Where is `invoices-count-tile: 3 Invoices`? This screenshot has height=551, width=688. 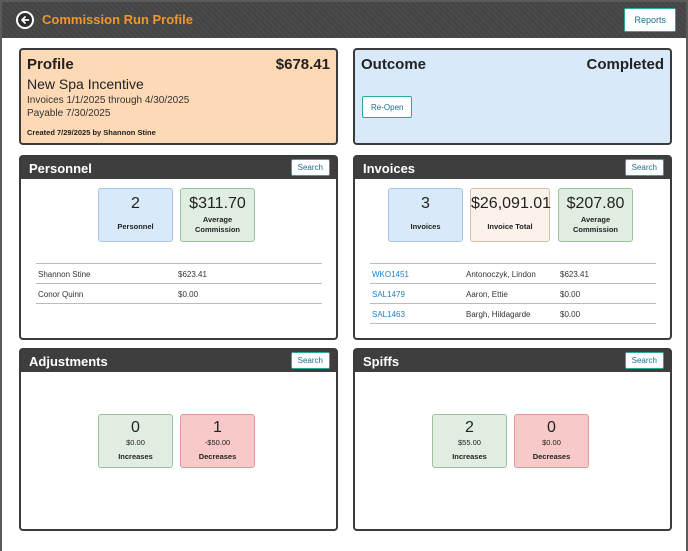
invoices-count-tile: 3 Invoices is located at coordinates (425, 215).